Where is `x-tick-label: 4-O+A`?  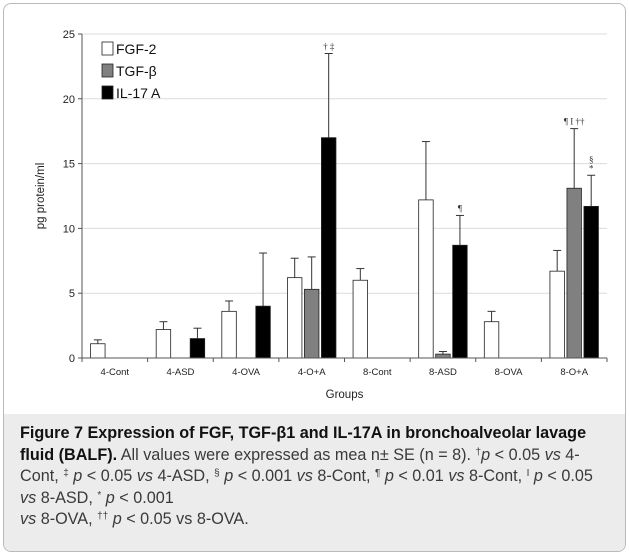 x-tick-label: 4-O+A is located at coordinates (312, 372).